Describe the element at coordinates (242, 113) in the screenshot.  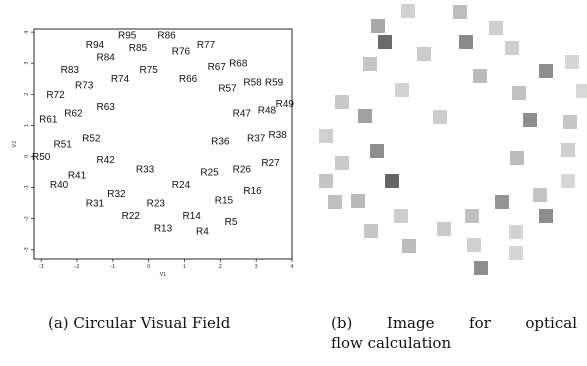
I see `region-label-r47: R47` at that location.